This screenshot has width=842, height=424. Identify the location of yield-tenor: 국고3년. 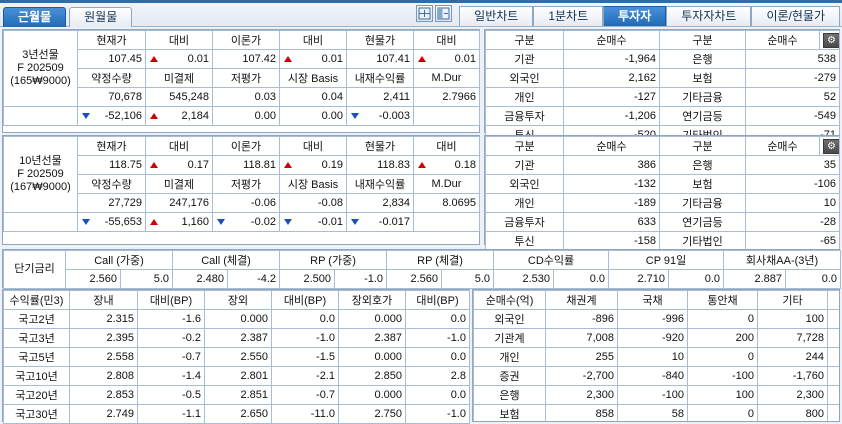
(36, 338).